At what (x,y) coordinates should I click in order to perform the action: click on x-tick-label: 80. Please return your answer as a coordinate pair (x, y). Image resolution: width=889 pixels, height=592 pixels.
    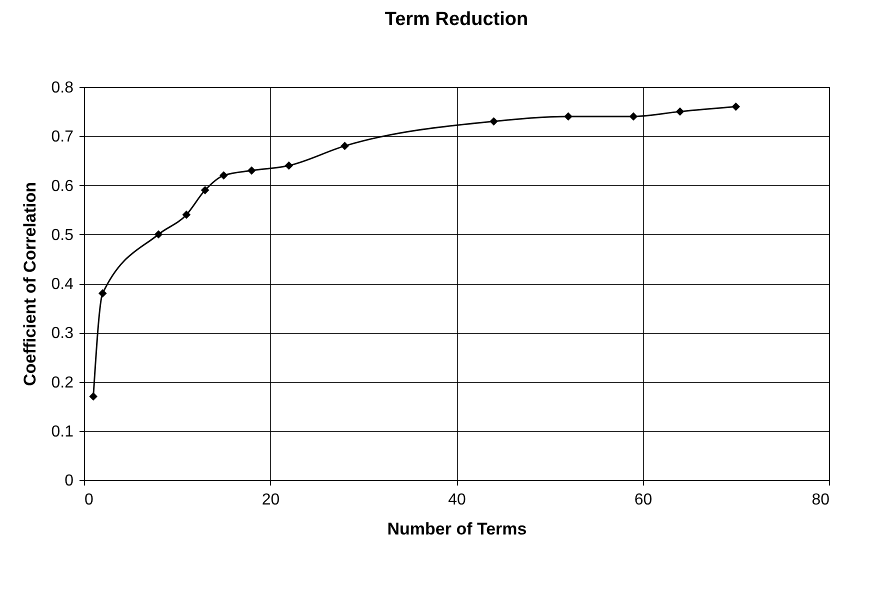
    Looking at the image, I should click on (821, 500).